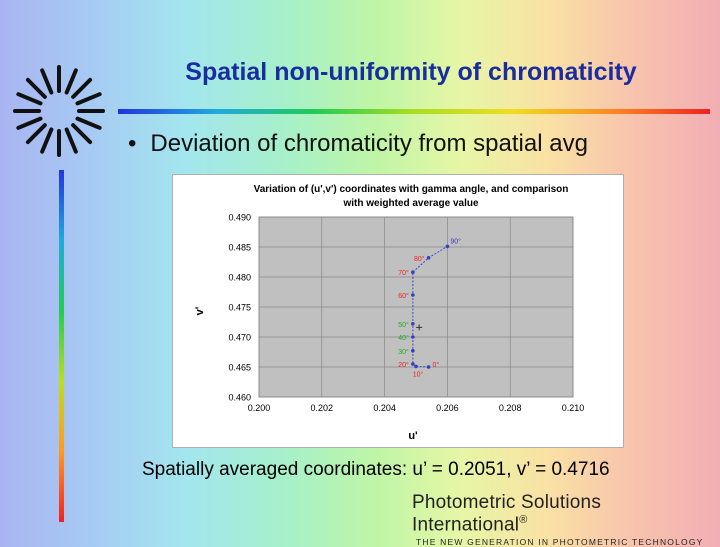 The image size is (720, 547). Describe the element at coordinates (411, 72) in the screenshot. I see `slide-title: Spatial non-uniformity of chromaticity` at that location.